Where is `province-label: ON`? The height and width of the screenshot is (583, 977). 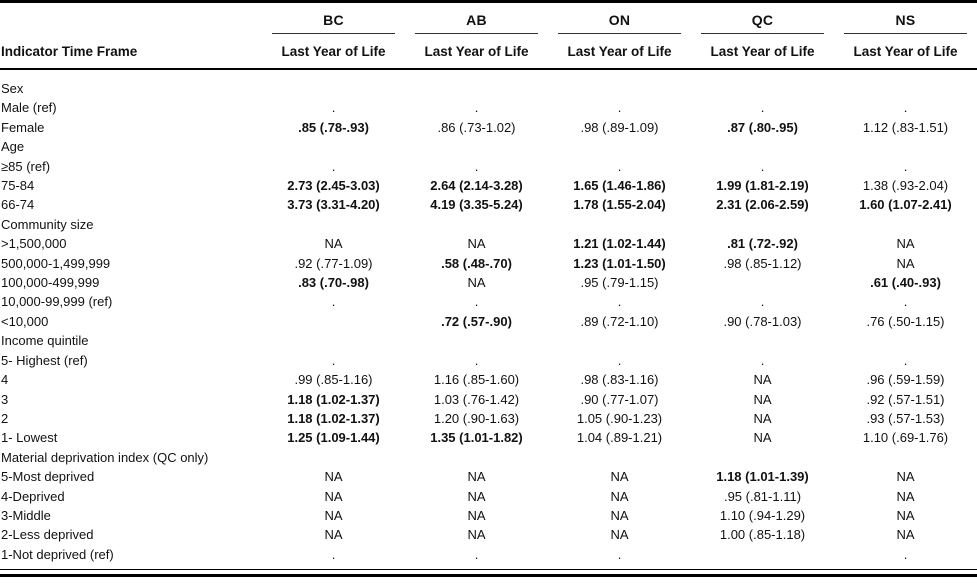
province-label: ON is located at coordinates (619, 20).